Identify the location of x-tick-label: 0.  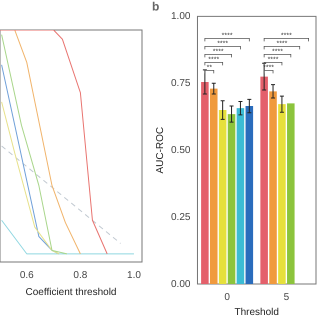
(227, 297).